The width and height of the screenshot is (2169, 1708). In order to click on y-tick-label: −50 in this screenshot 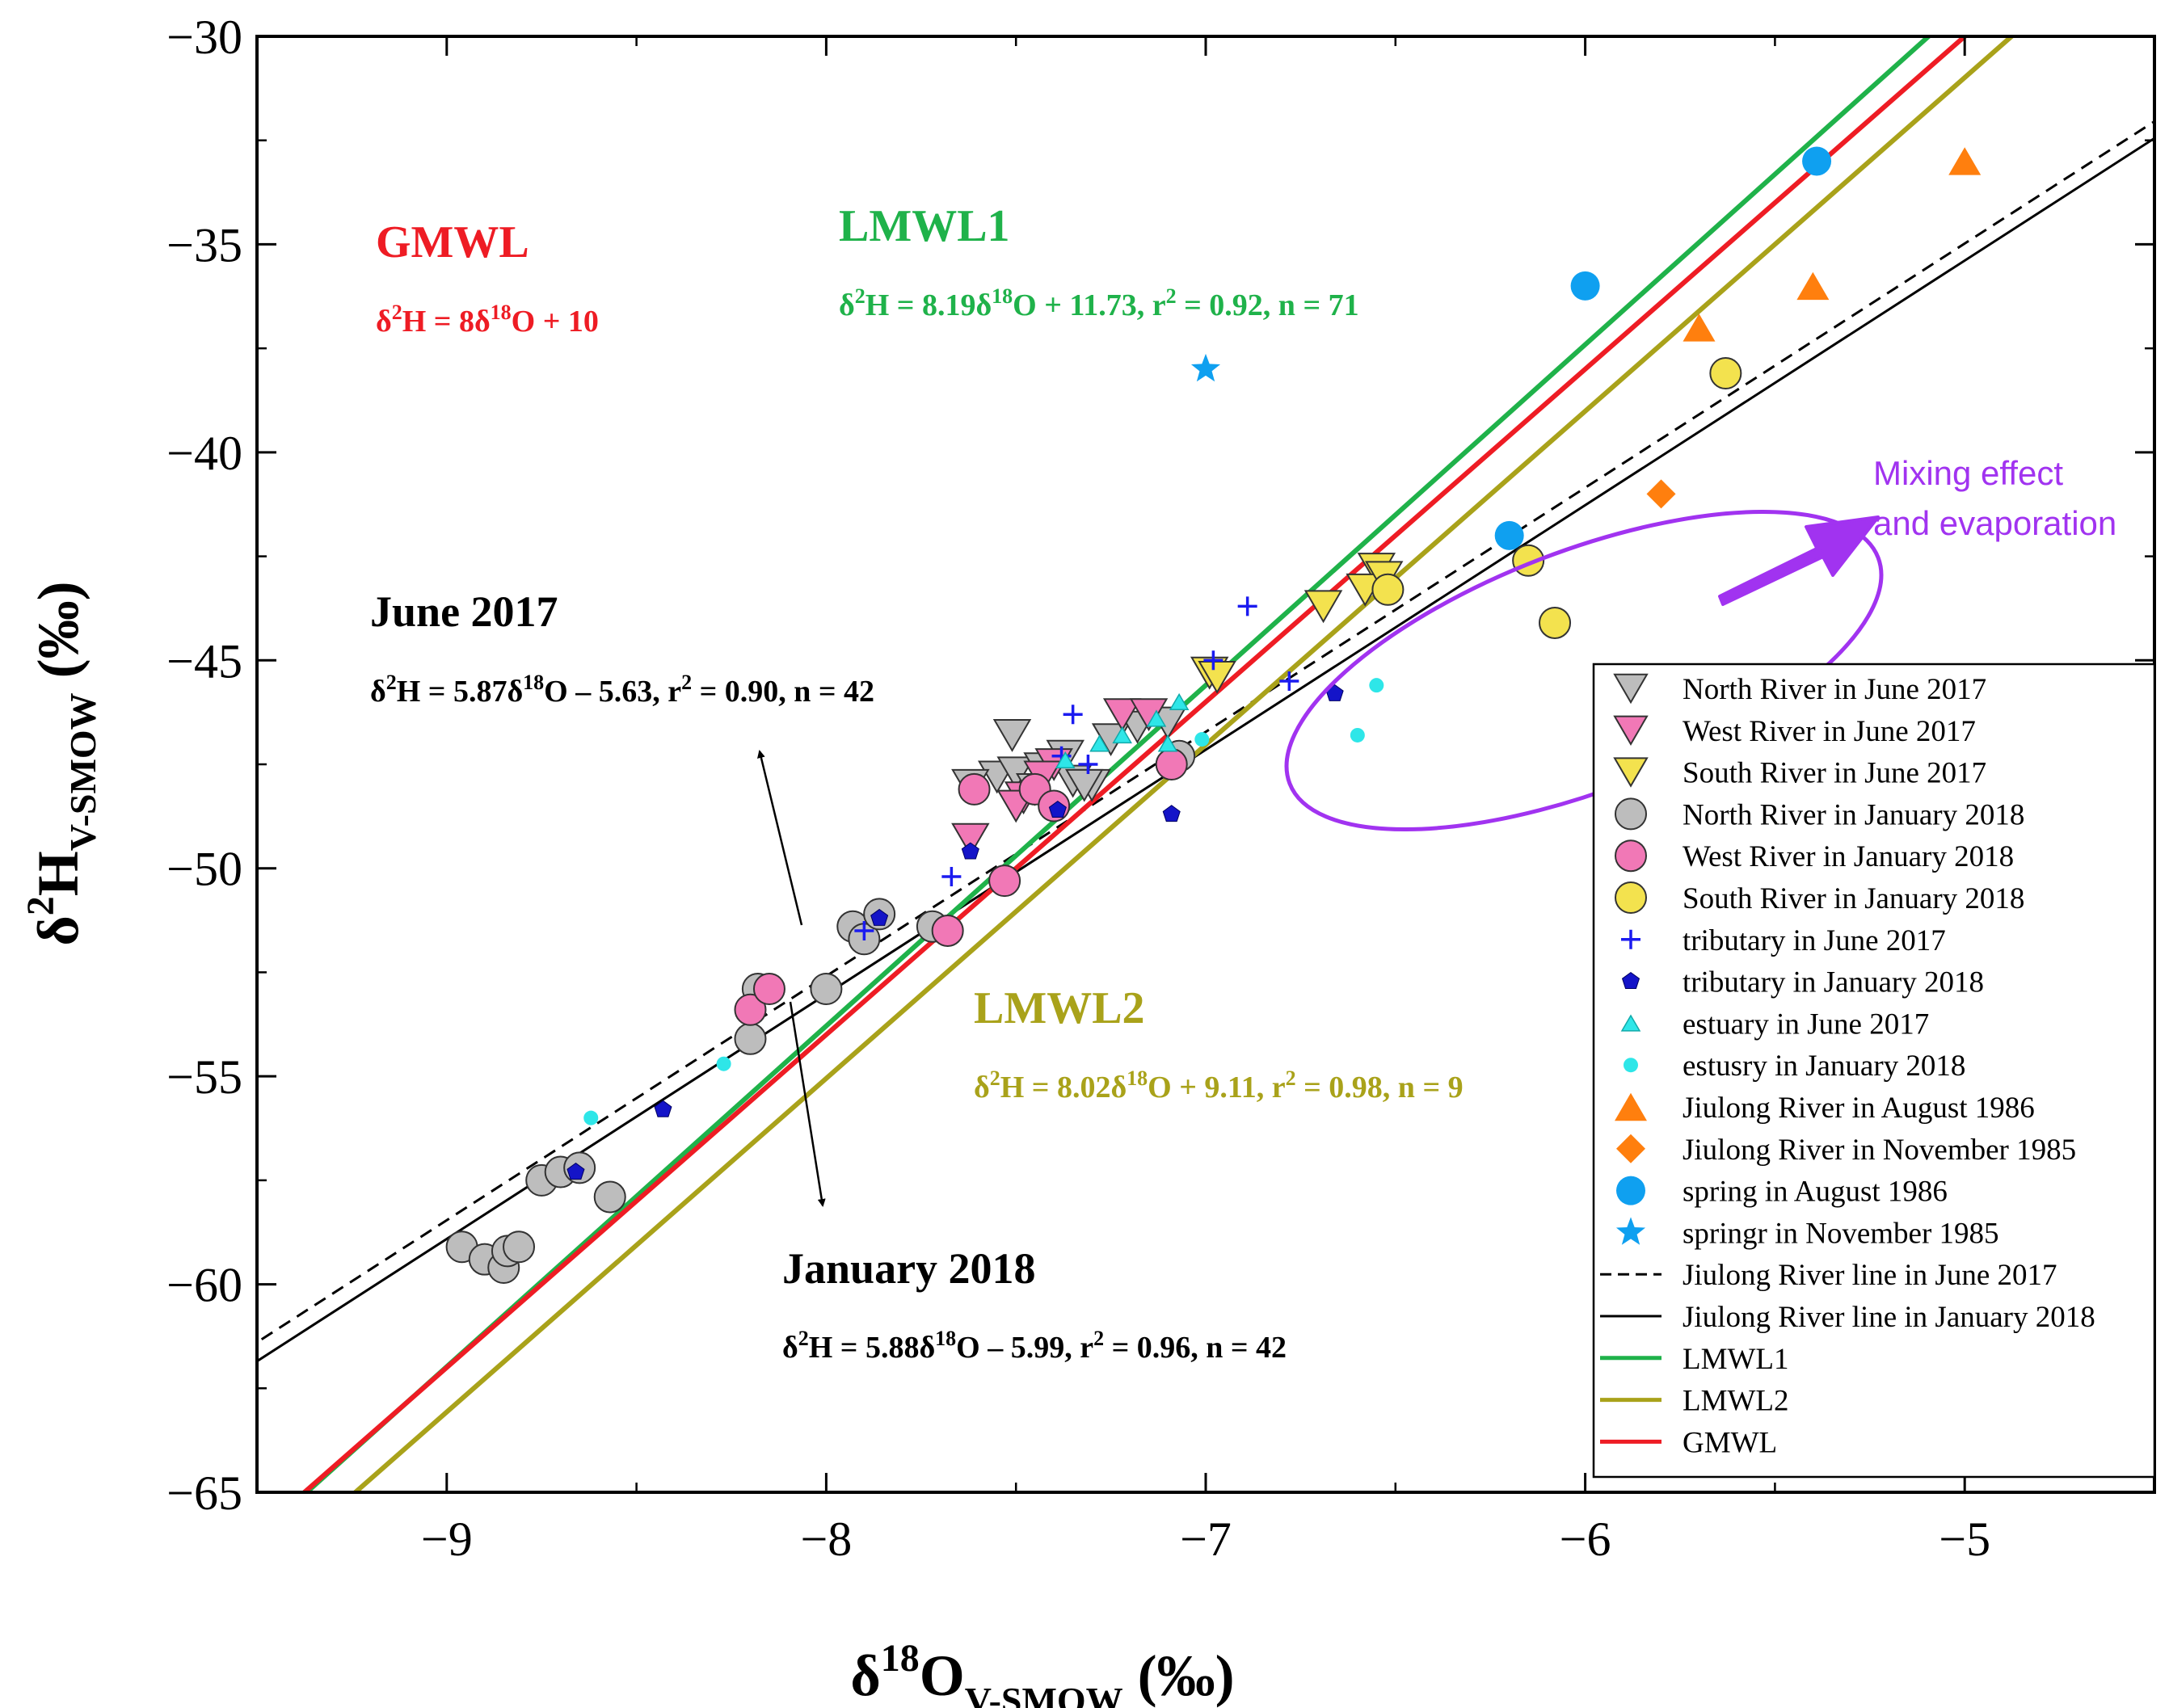, I will do `click(204, 869)`.